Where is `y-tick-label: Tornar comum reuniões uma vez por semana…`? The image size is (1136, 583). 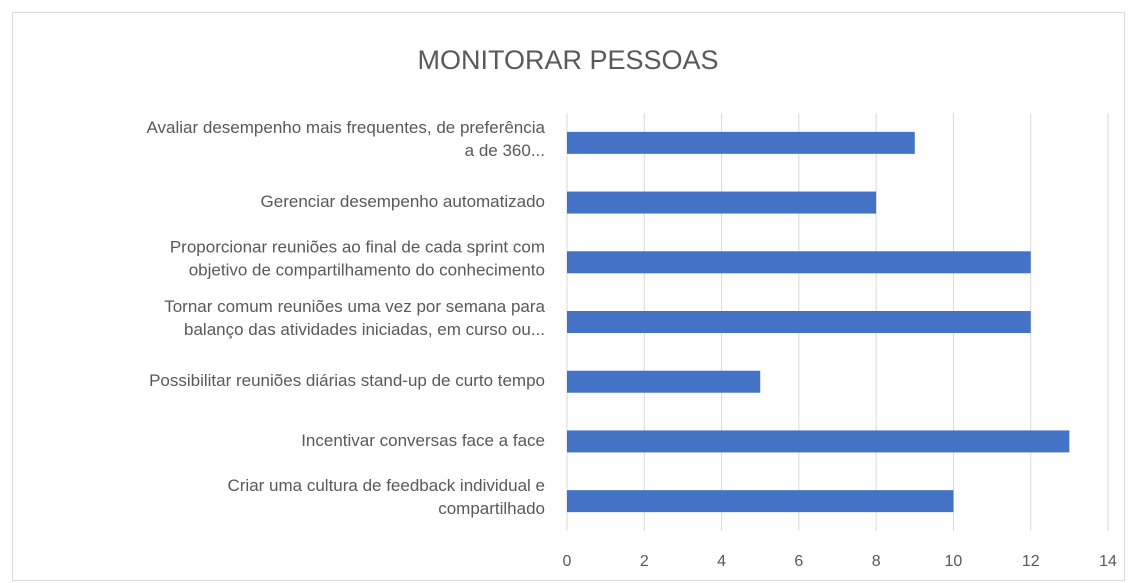
y-tick-label: Tornar comum reuniões uma vez por semana… is located at coordinates (354, 306).